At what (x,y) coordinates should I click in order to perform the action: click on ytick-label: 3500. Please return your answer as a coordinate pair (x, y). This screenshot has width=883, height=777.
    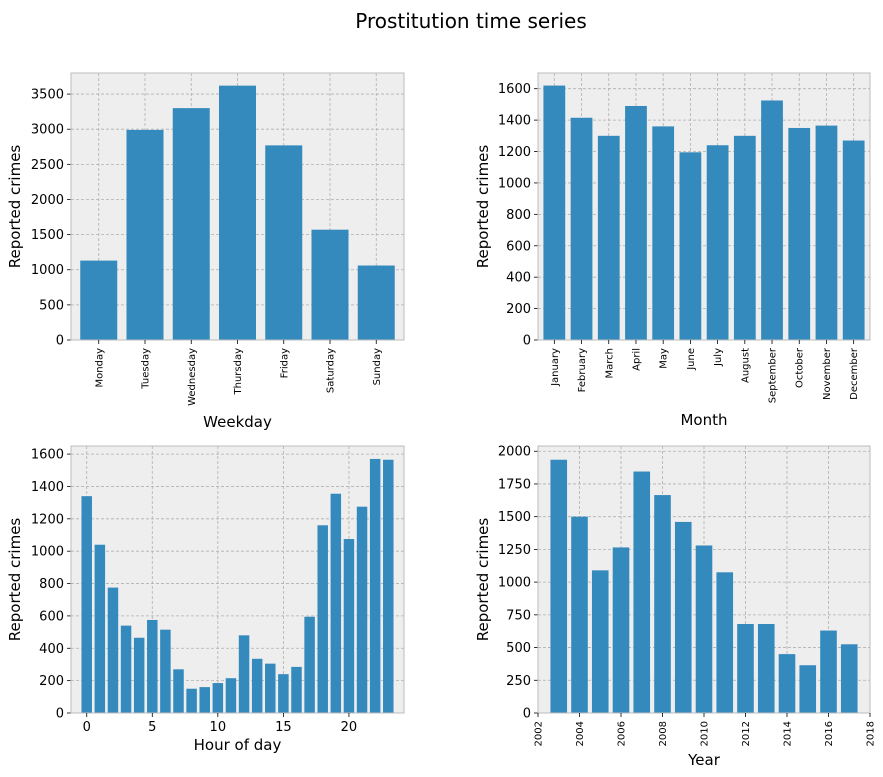
    Looking at the image, I should click on (47, 95).